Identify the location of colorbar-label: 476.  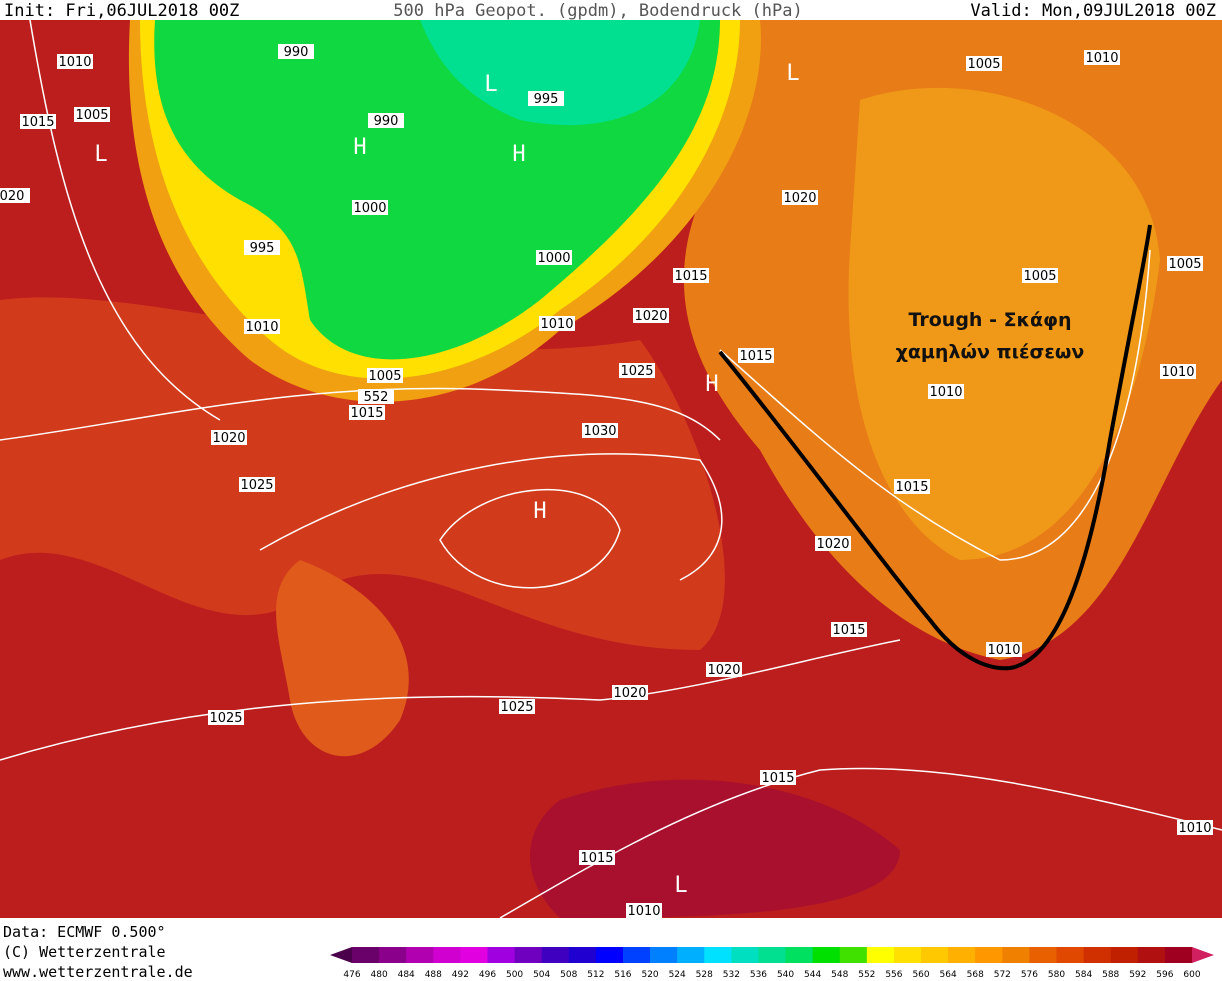
(351, 975).